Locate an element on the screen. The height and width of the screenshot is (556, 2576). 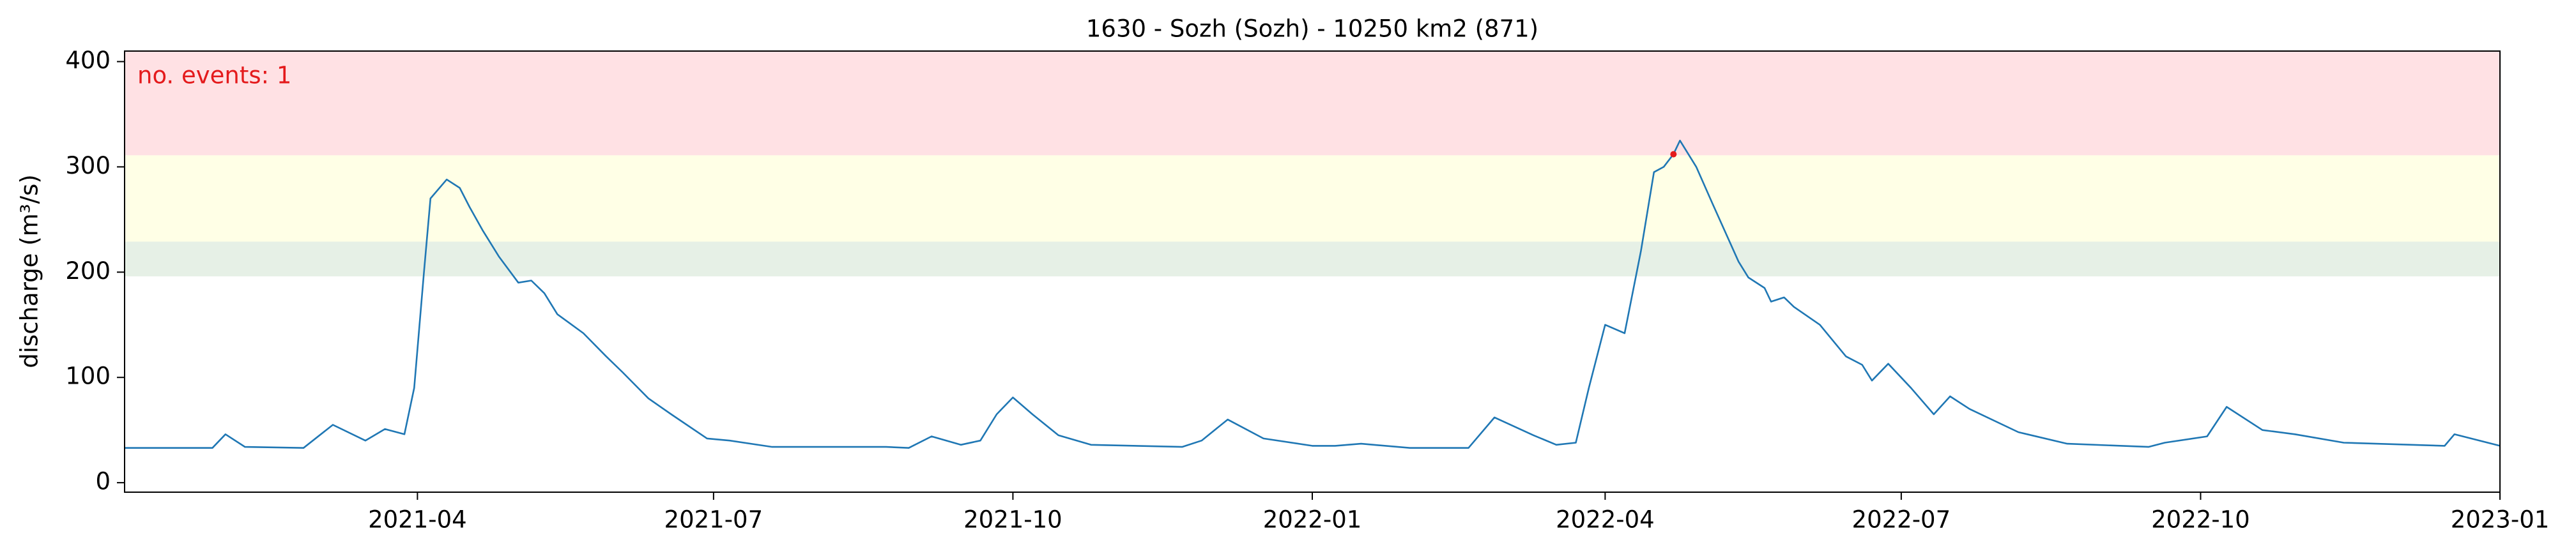
y-axis-label: discharge (m³/s) is located at coordinates (29, 271).